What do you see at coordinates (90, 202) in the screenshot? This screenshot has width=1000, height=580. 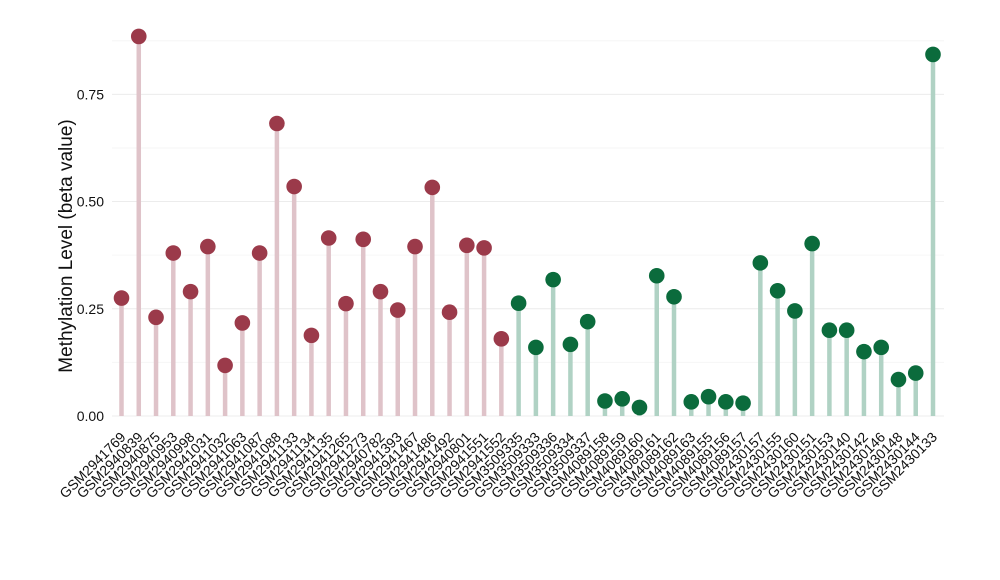 I see `y-tick-label: 0.50` at bounding box center [90, 202].